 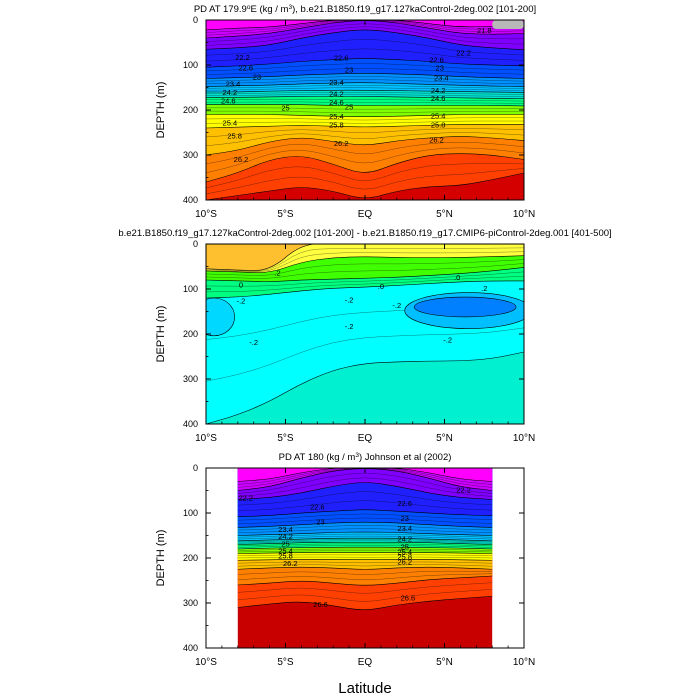 What do you see at coordinates (484, 30) in the screenshot?
I see `contour-label: 21.8` at bounding box center [484, 30].